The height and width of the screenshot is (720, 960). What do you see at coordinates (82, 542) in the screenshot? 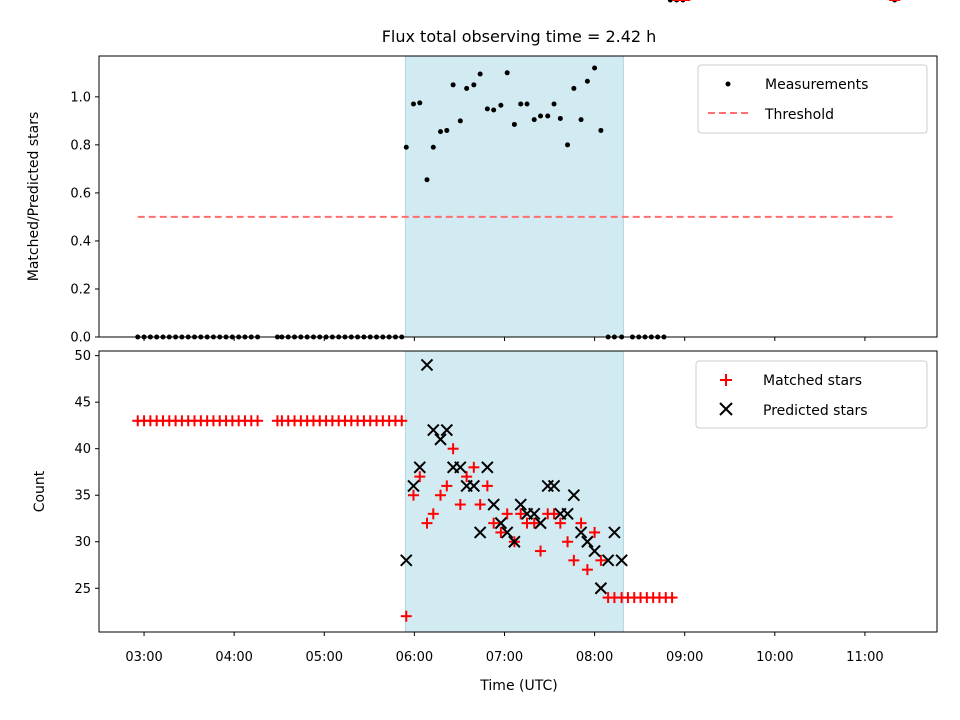
I see `y-tick-label: 30` at bounding box center [82, 542].